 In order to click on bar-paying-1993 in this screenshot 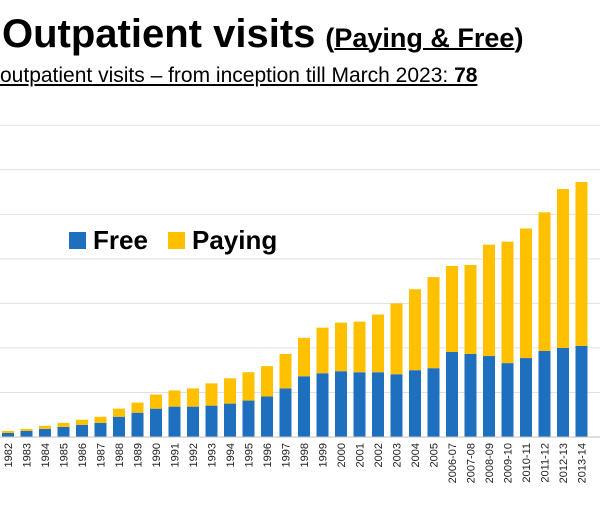, I will do `click(211, 394)`.